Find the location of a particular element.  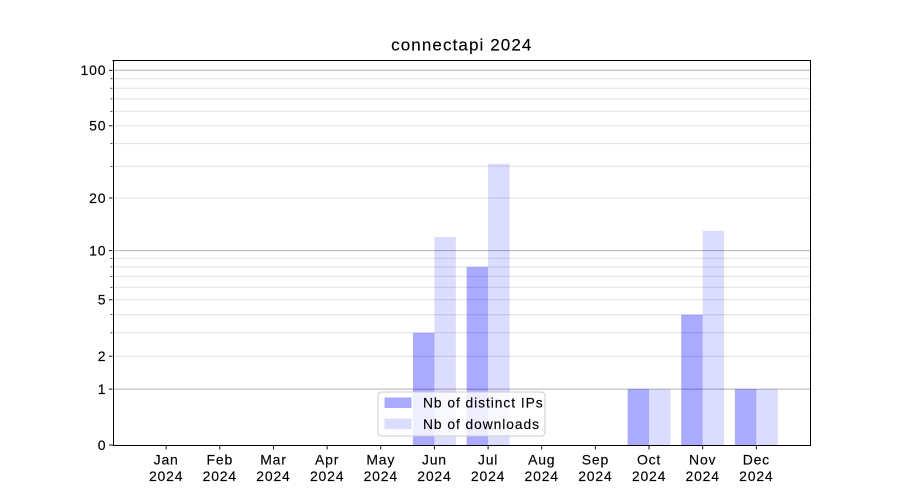

svg-text: Jul is located at coordinates (488, 460).